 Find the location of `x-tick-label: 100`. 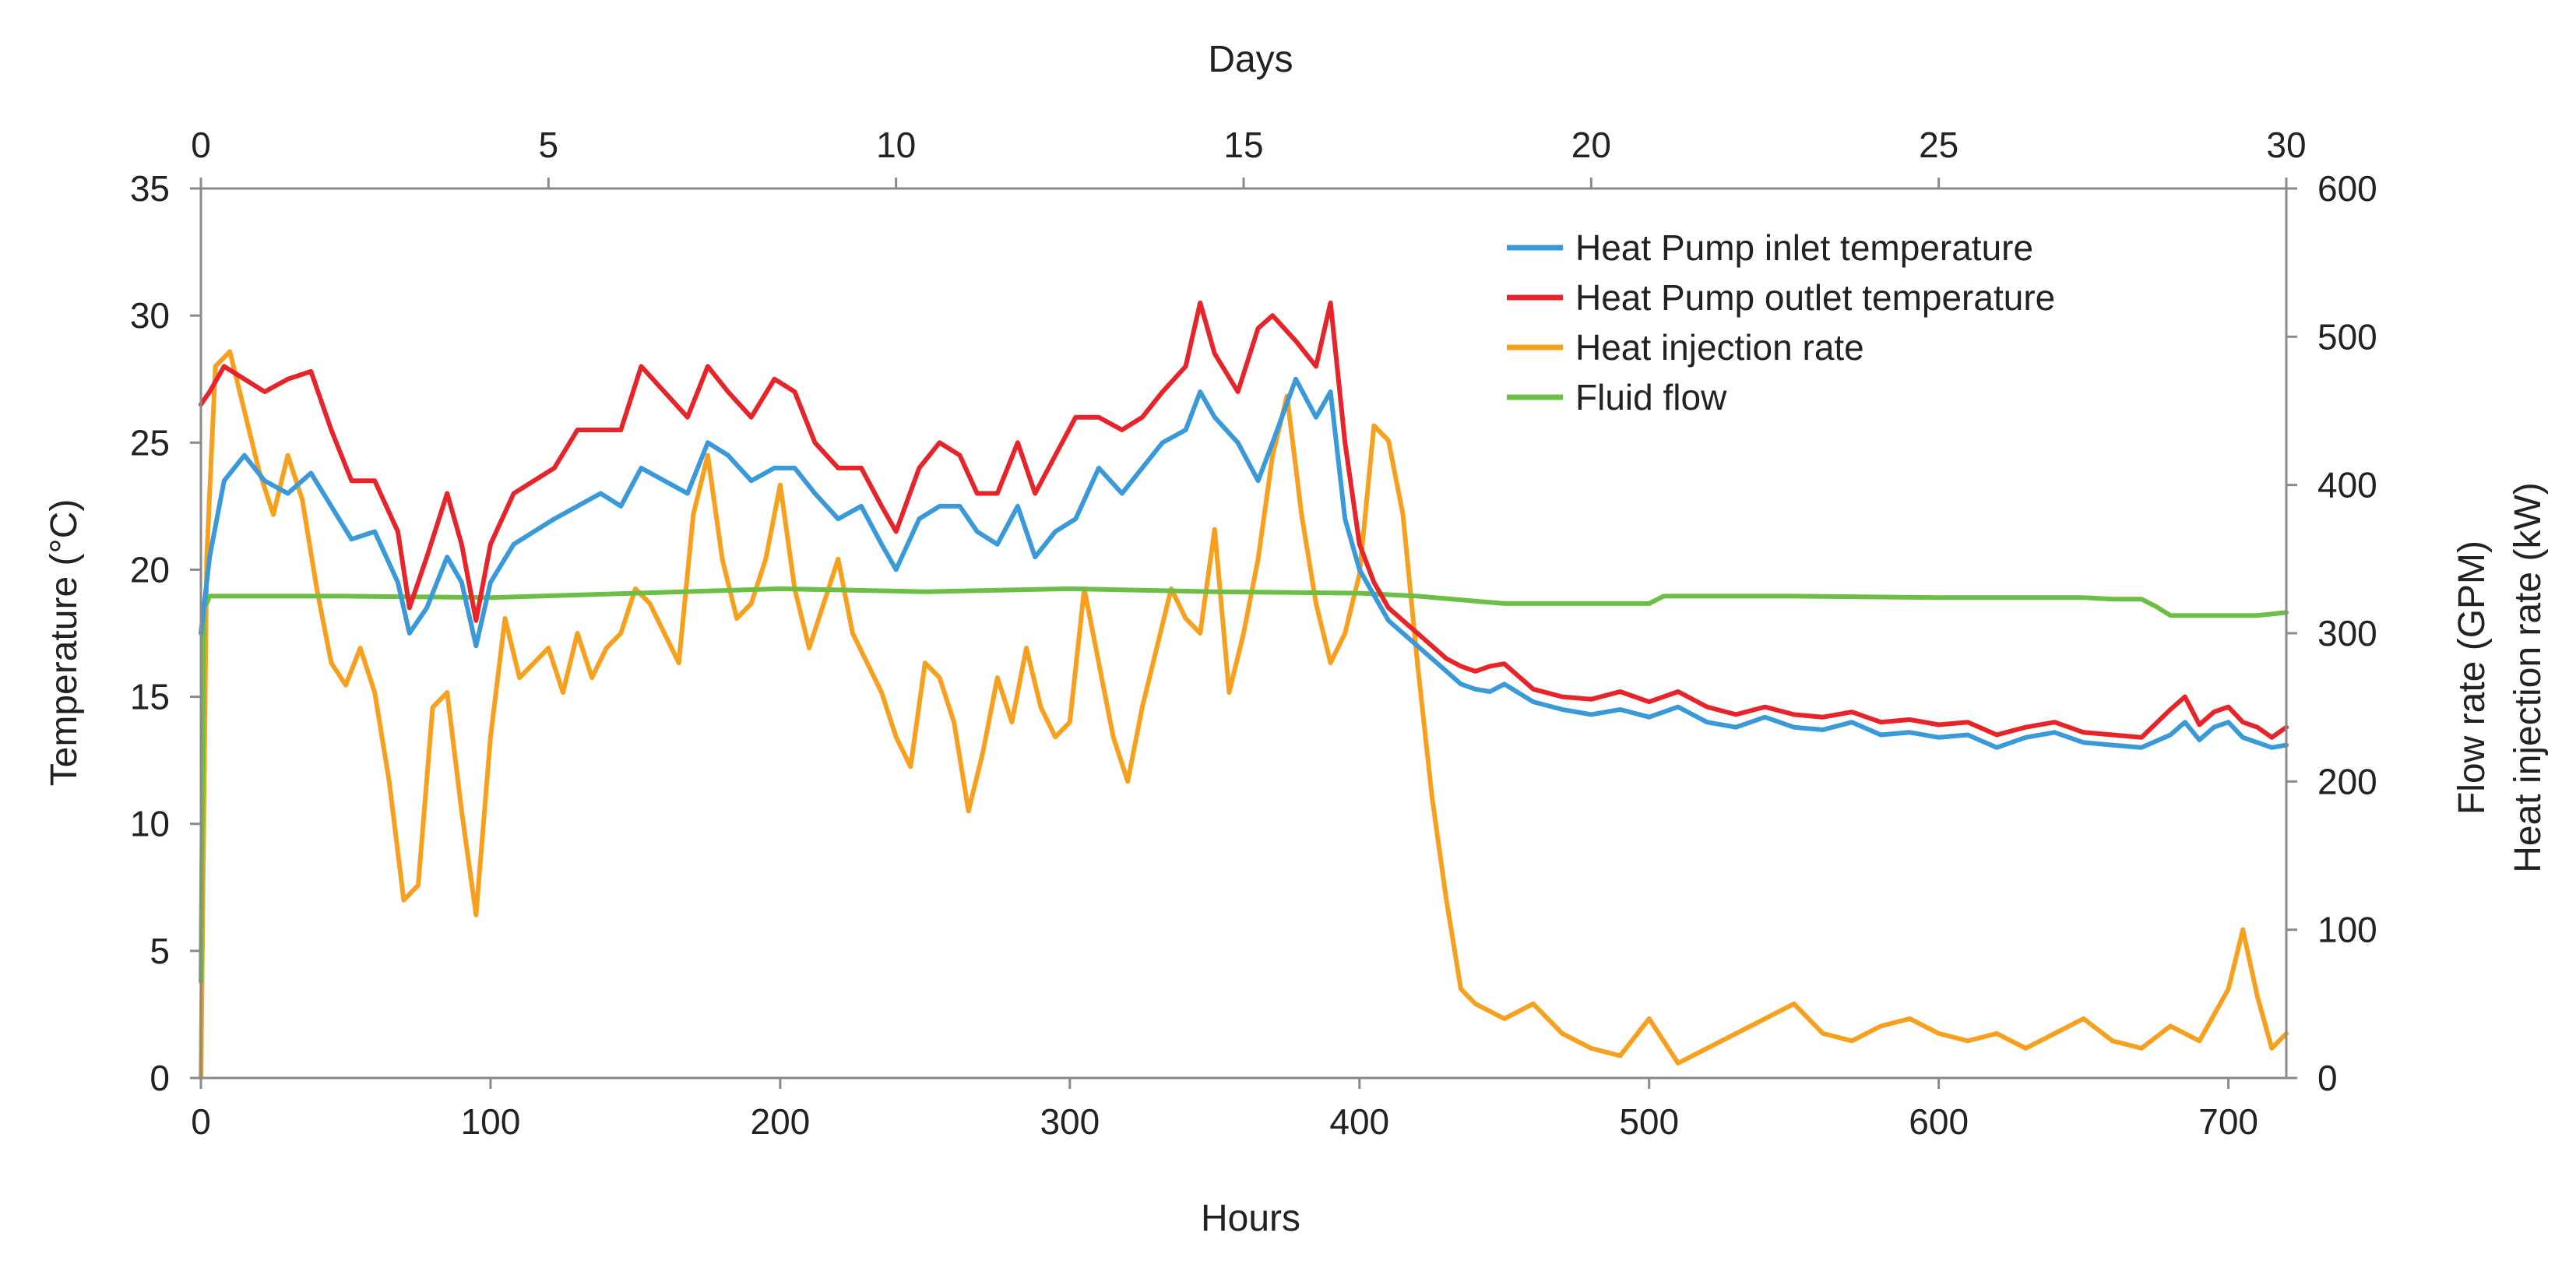

x-tick-label: 100 is located at coordinates (491, 1121).